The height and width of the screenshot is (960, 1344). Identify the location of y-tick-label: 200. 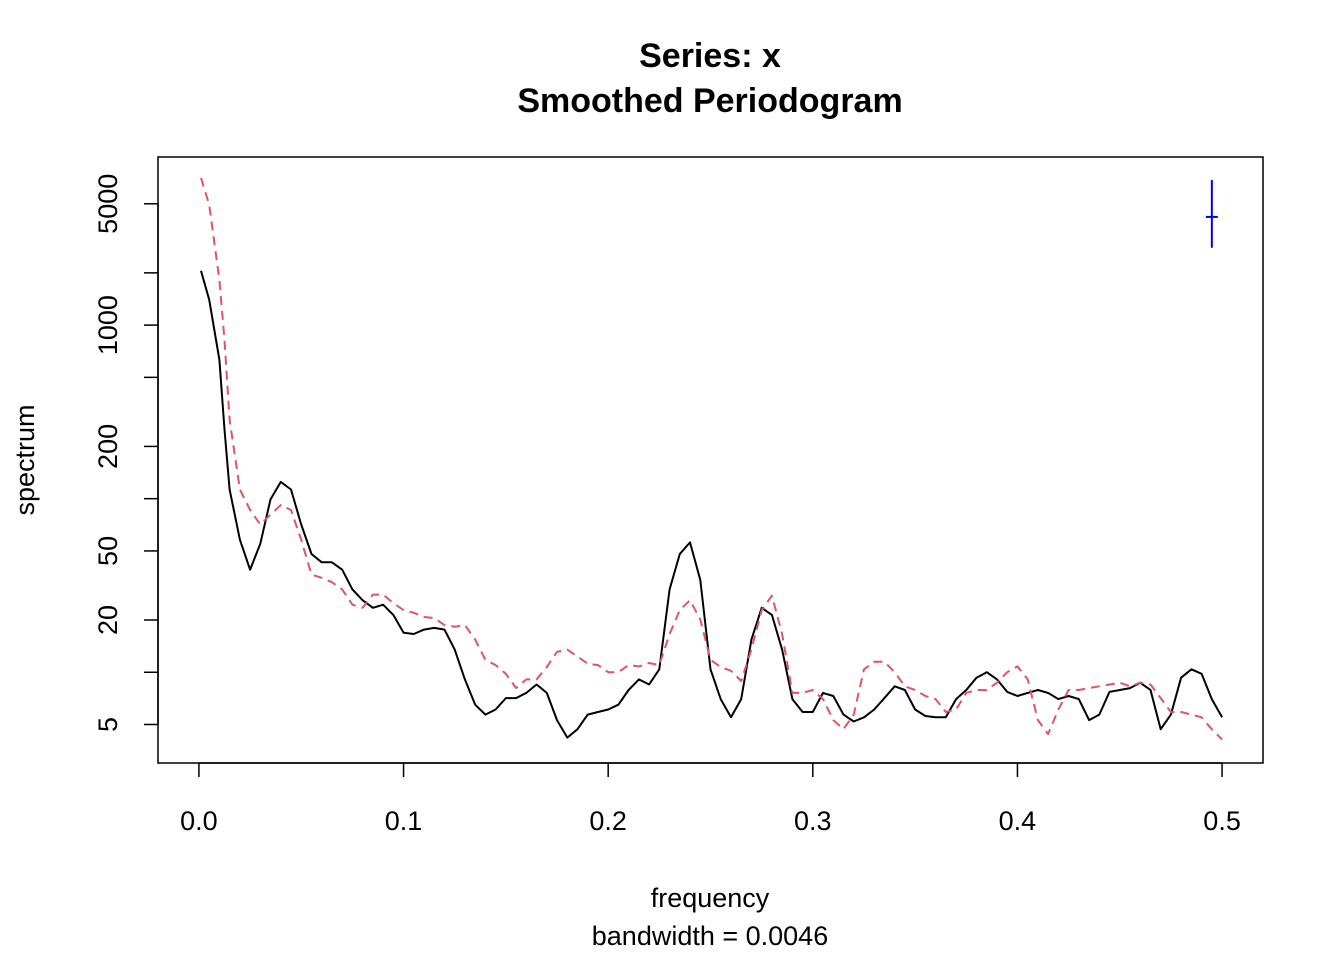
(108, 446).